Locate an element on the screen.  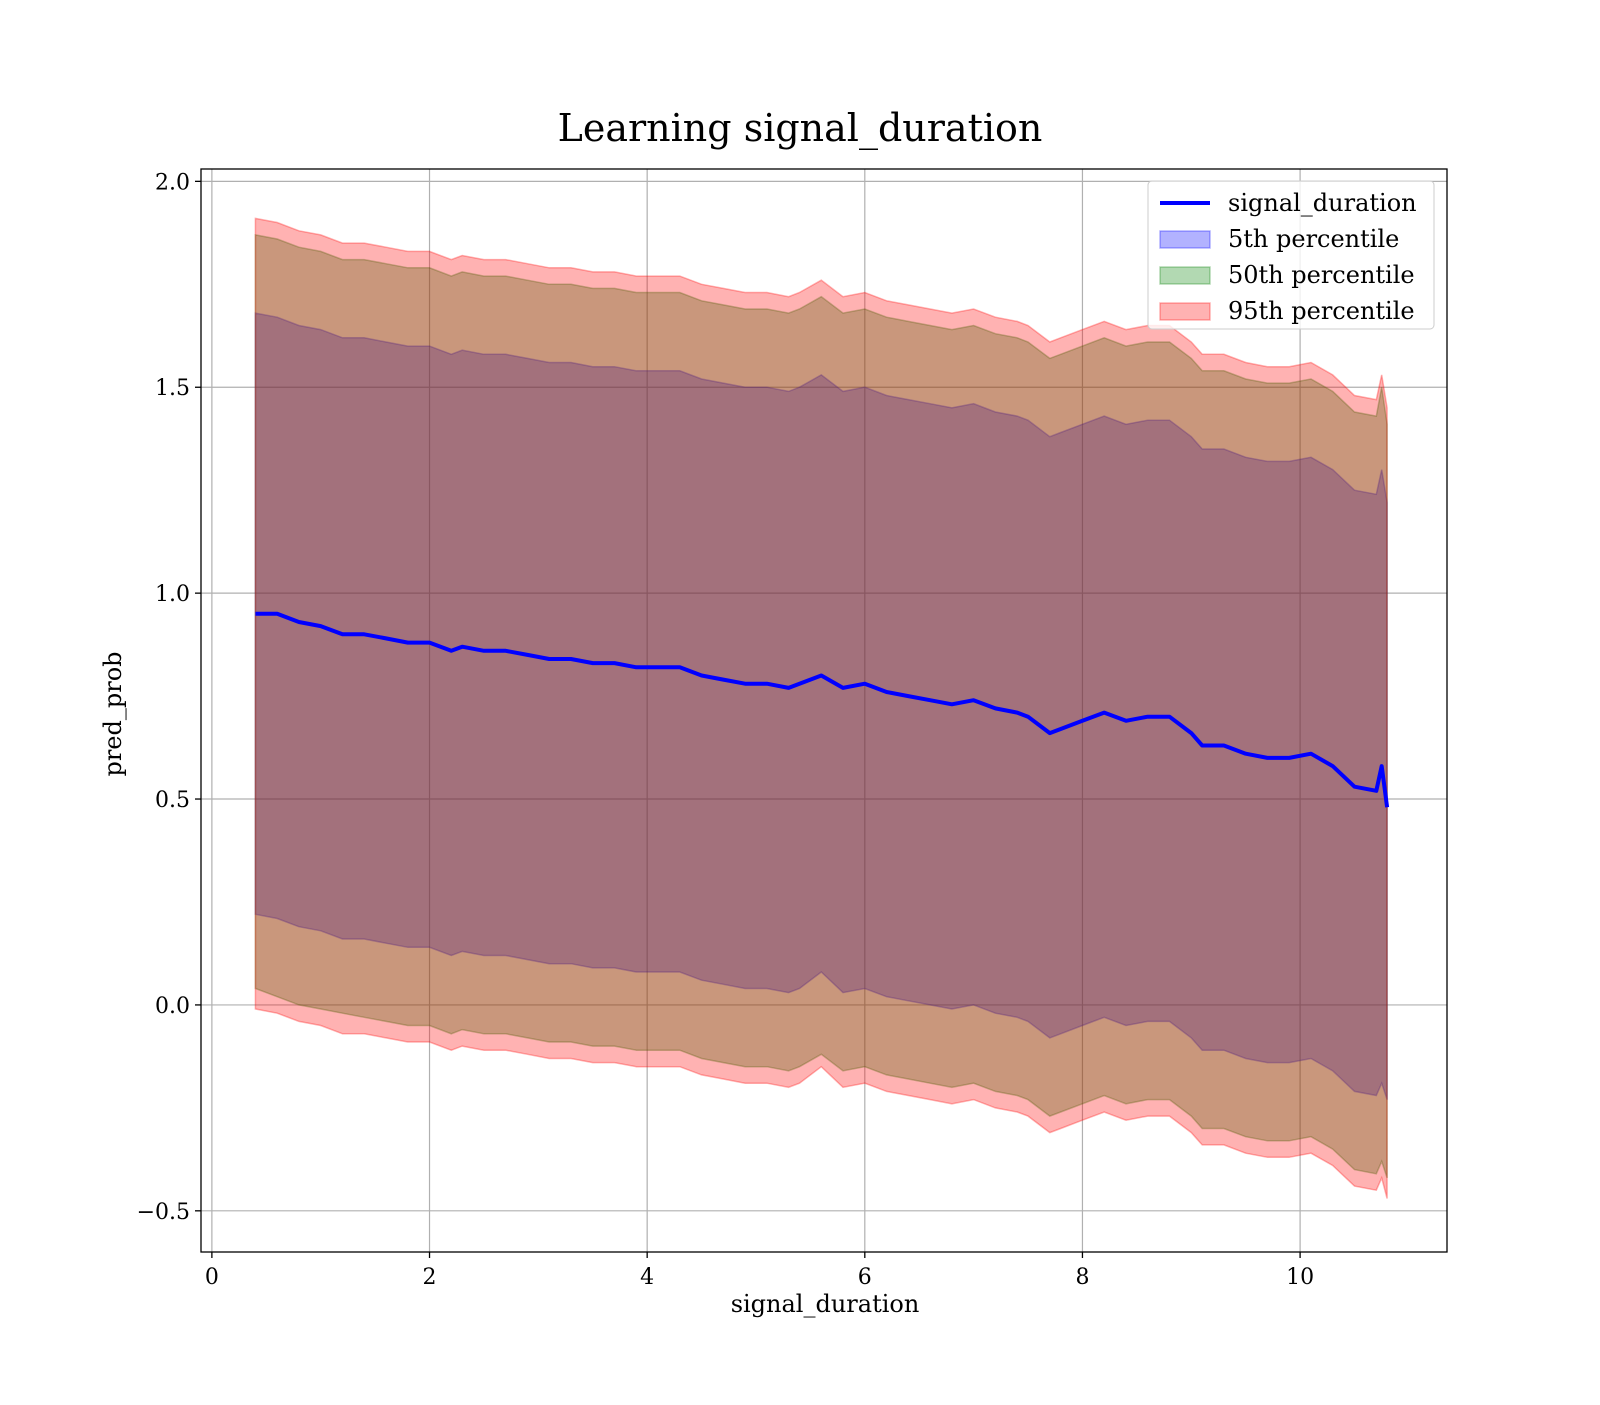
y-tick-label: 0.5 is located at coordinates (172, 800).